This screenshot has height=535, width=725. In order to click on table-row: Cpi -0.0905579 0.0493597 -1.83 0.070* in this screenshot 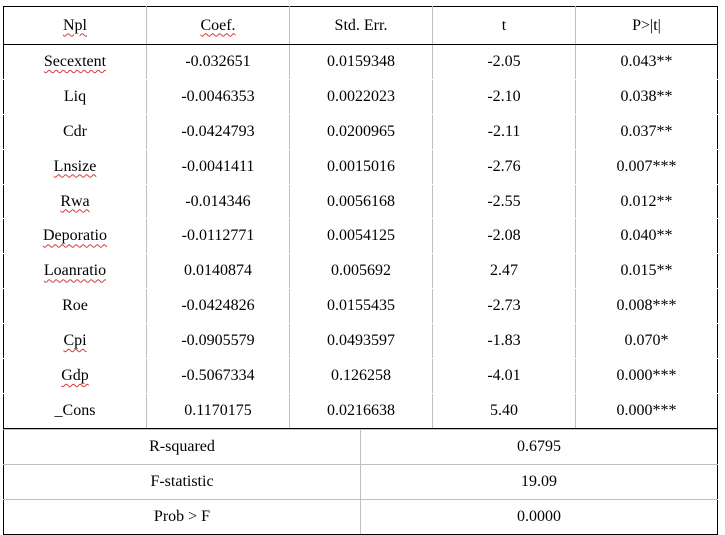, I will do `click(360, 341)`.